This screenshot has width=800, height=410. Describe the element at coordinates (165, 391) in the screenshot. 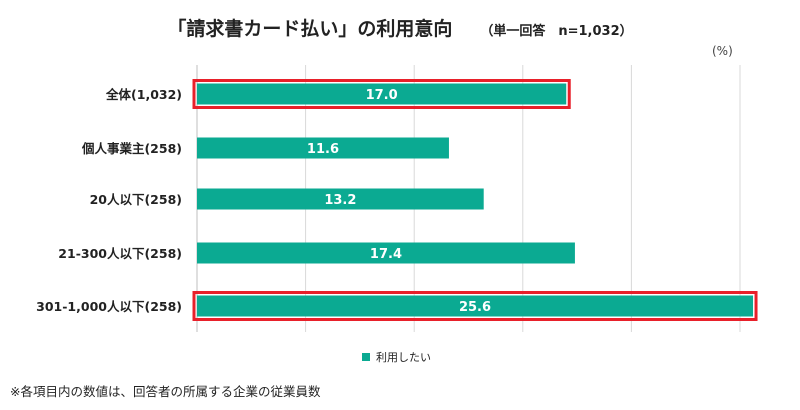

I see `footnote: ※各項目内の数値は、回答者の所属する企業の従業員数` at that location.